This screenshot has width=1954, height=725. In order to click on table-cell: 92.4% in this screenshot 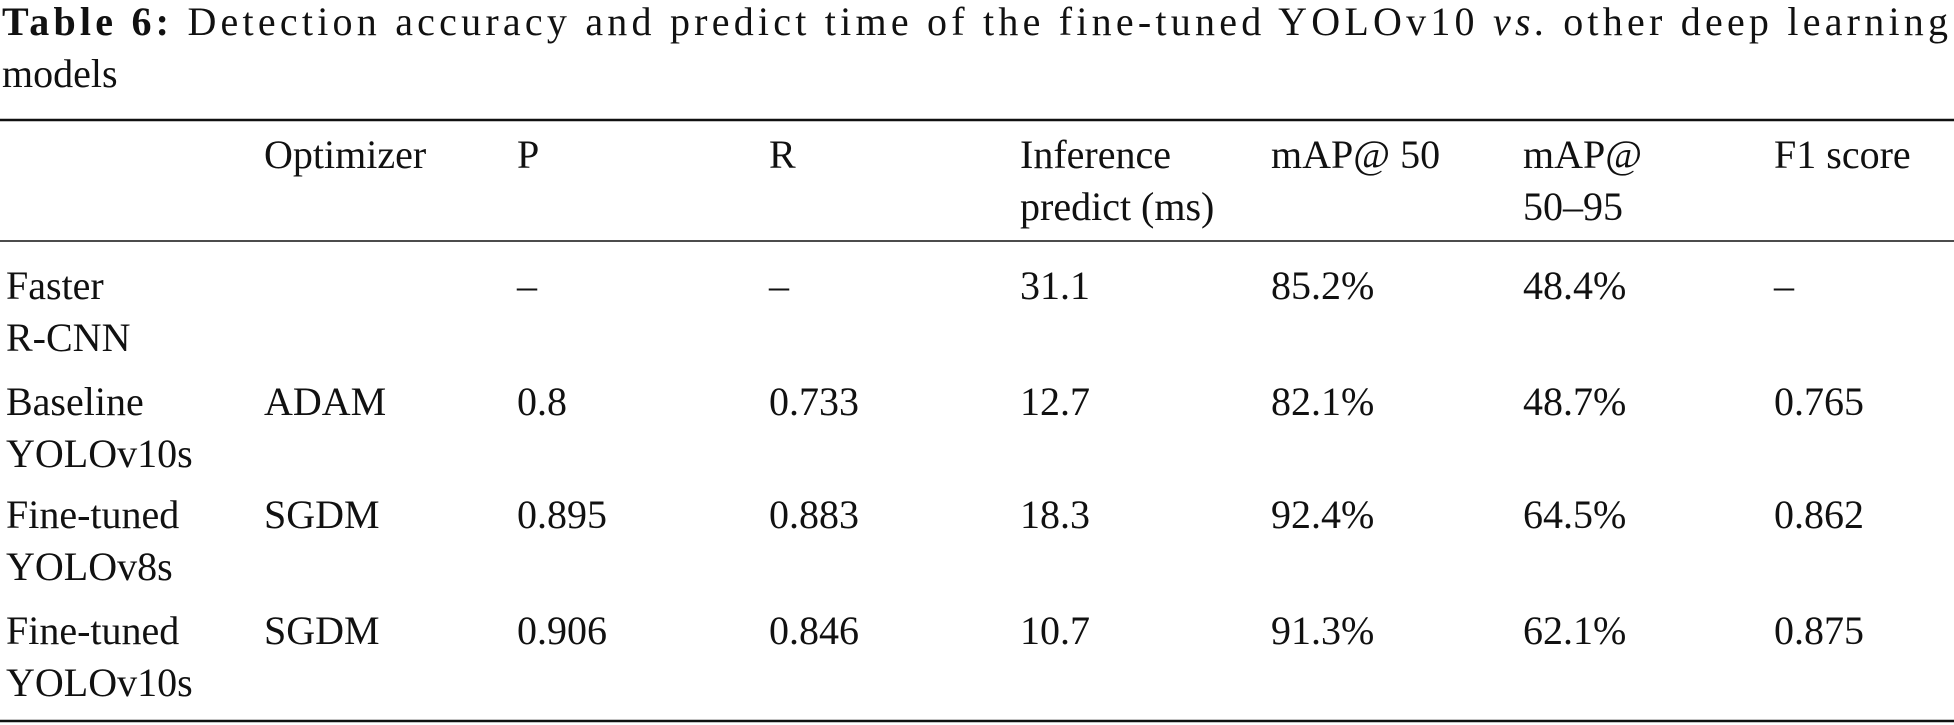, I will do `click(1322, 514)`.